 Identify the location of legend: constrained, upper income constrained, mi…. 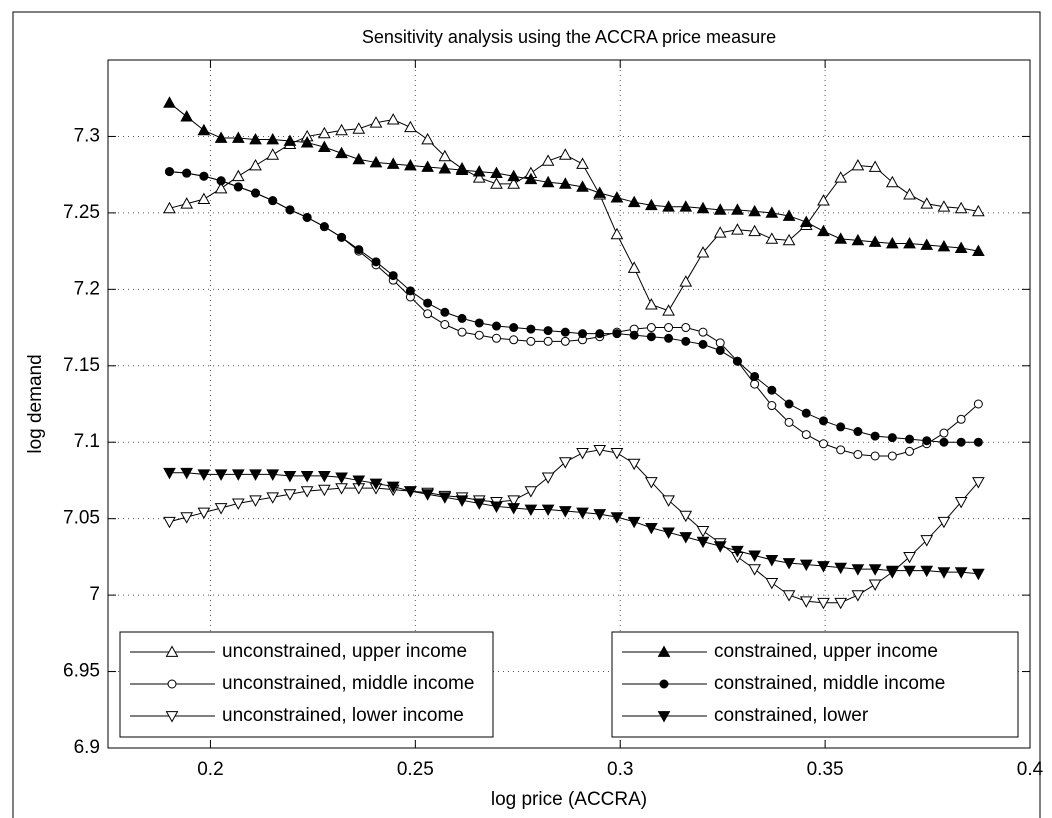
(815, 684).